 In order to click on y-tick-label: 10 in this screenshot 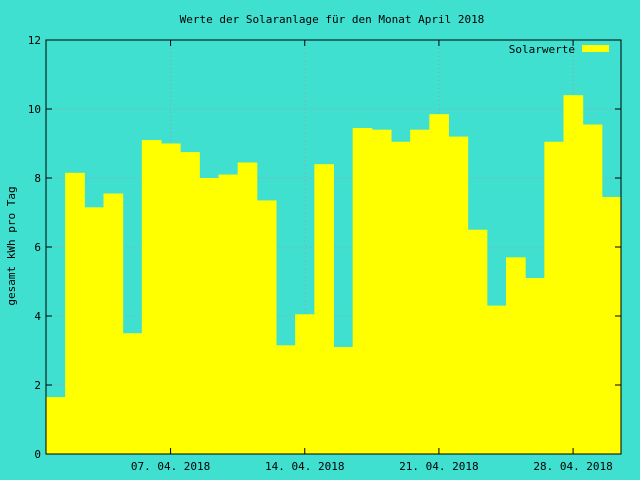, I will do `click(34, 109)`.